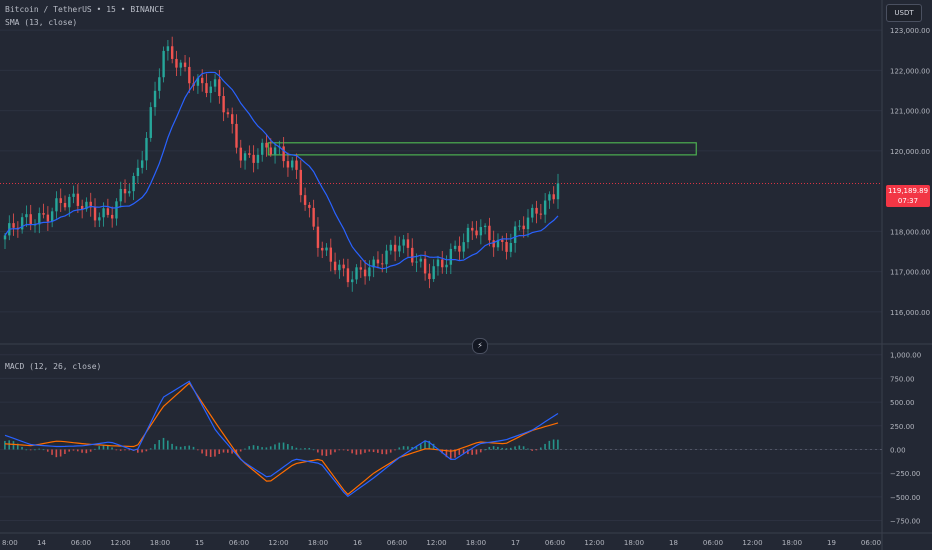 This screenshot has width=932, height=550. I want to click on macd-tick-label: 0.00, so click(898, 450).